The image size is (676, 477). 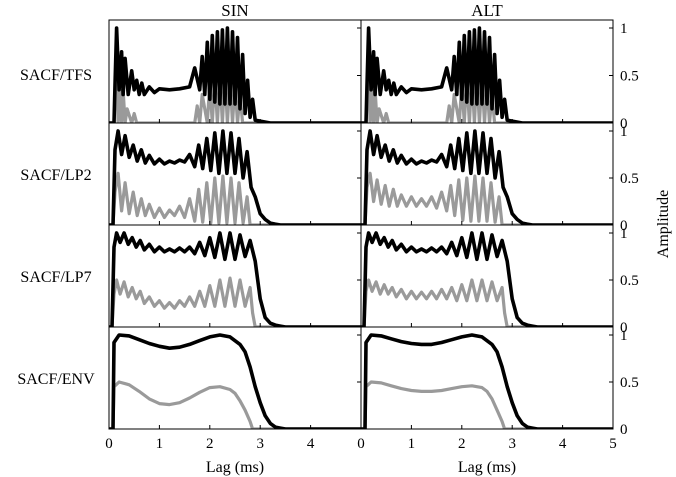 I want to click on row-label-lp2: SACF/LP2, so click(x=55, y=175).